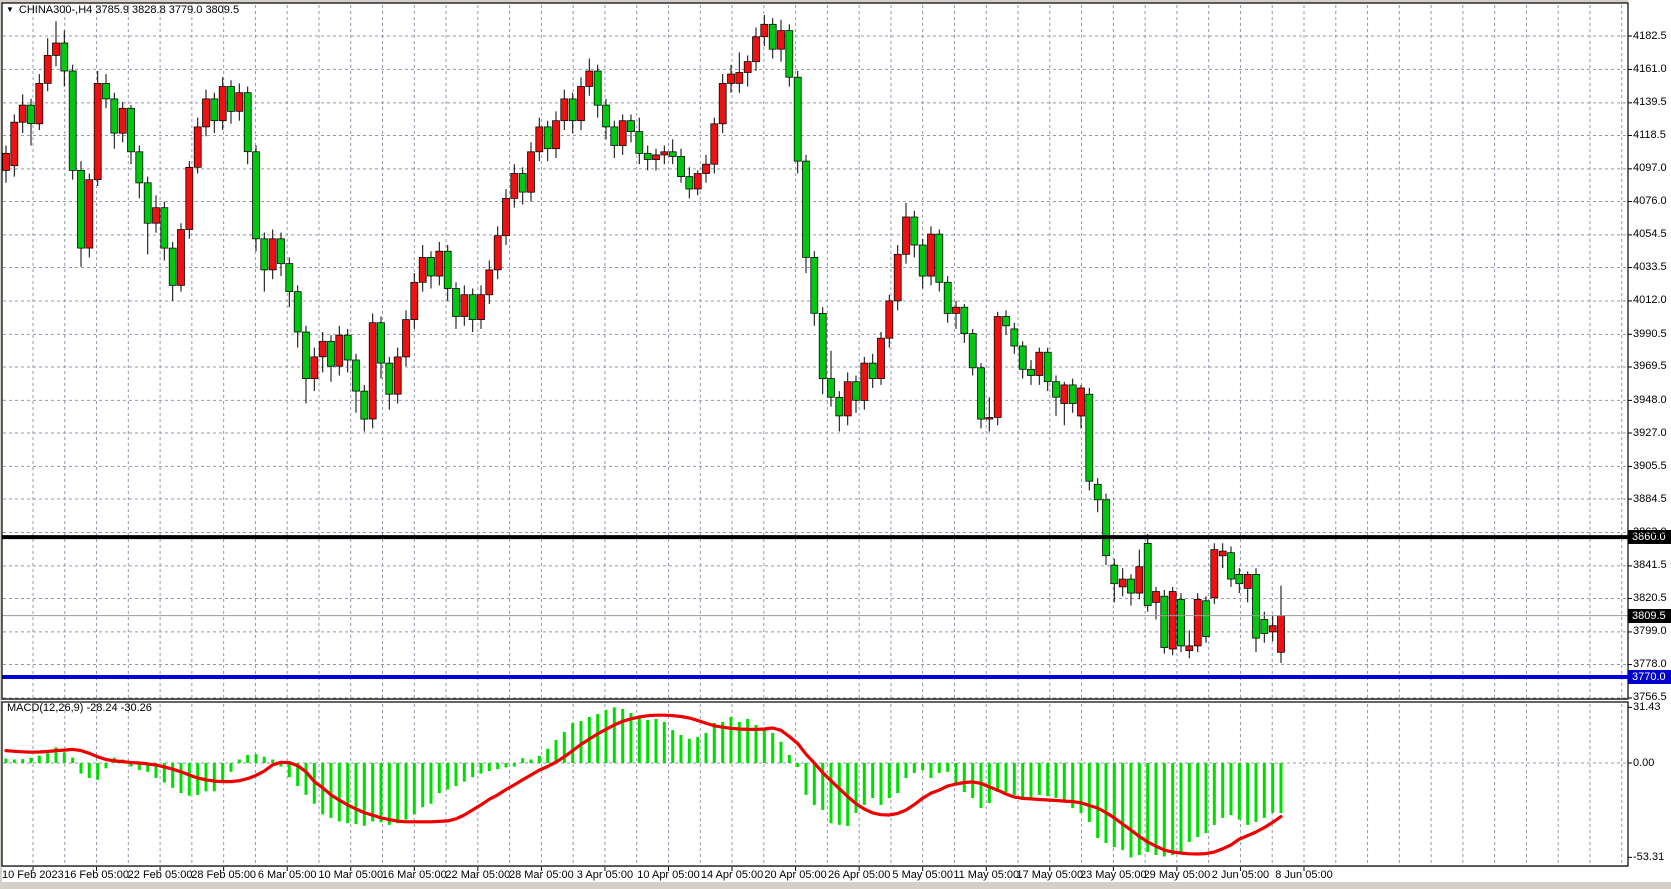  What do you see at coordinates (1650, 399) in the screenshot?
I see `price-tick-label: 3948.0` at bounding box center [1650, 399].